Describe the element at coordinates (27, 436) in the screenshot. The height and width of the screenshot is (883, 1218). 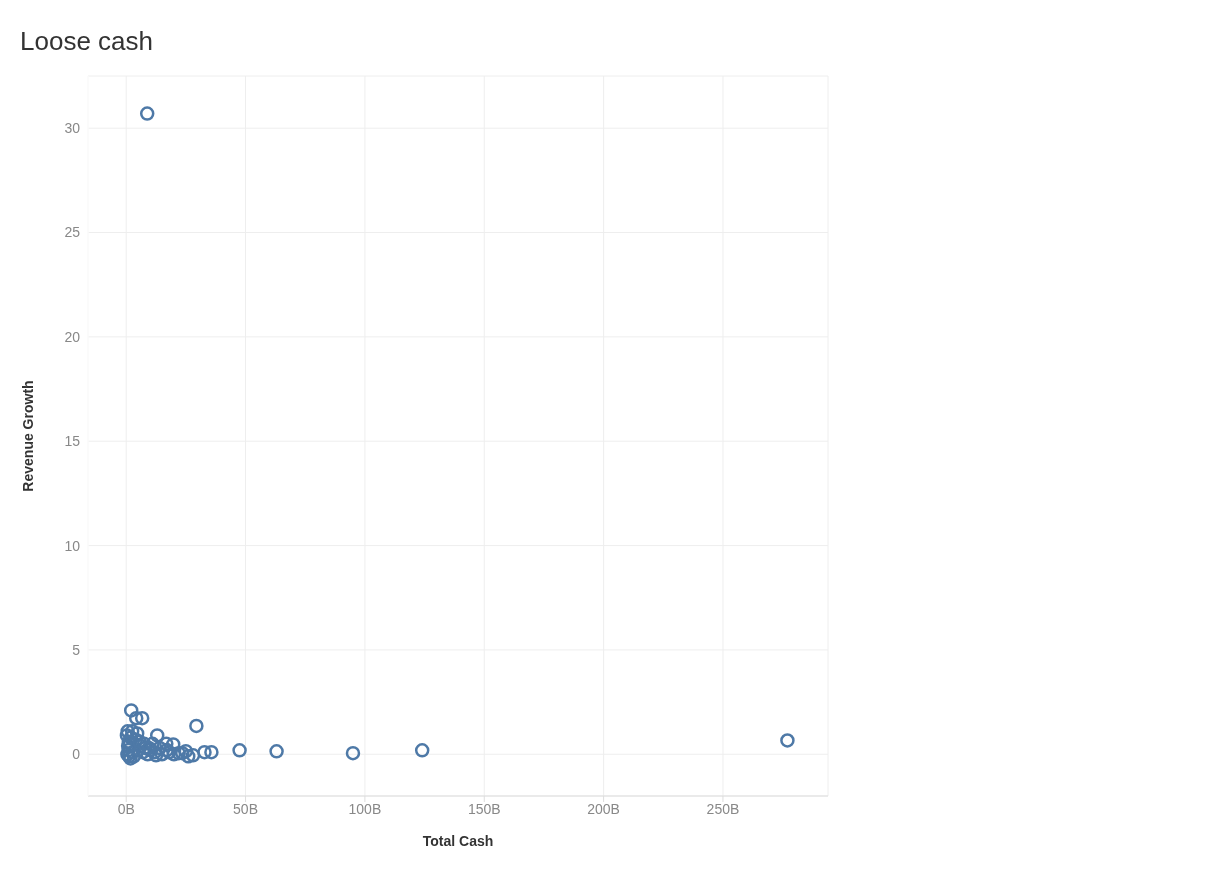
I see `y-axis-title: Revenue Growth` at that location.